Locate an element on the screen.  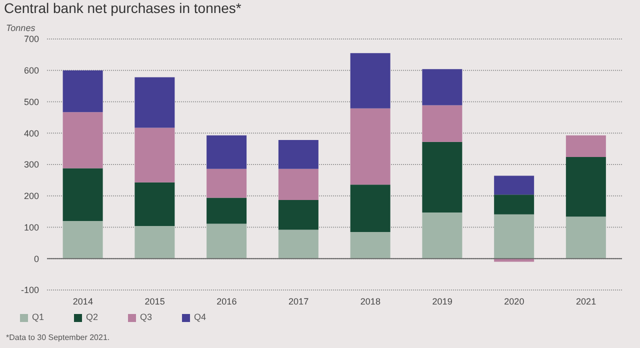
text: *Data to 30 September 2021. is located at coordinates (58, 337).